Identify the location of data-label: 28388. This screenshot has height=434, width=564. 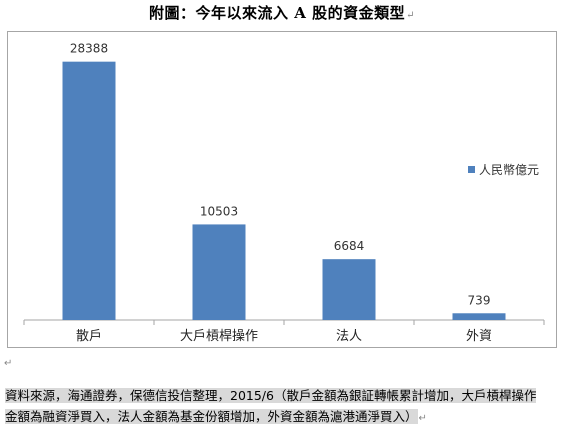
(89, 49).